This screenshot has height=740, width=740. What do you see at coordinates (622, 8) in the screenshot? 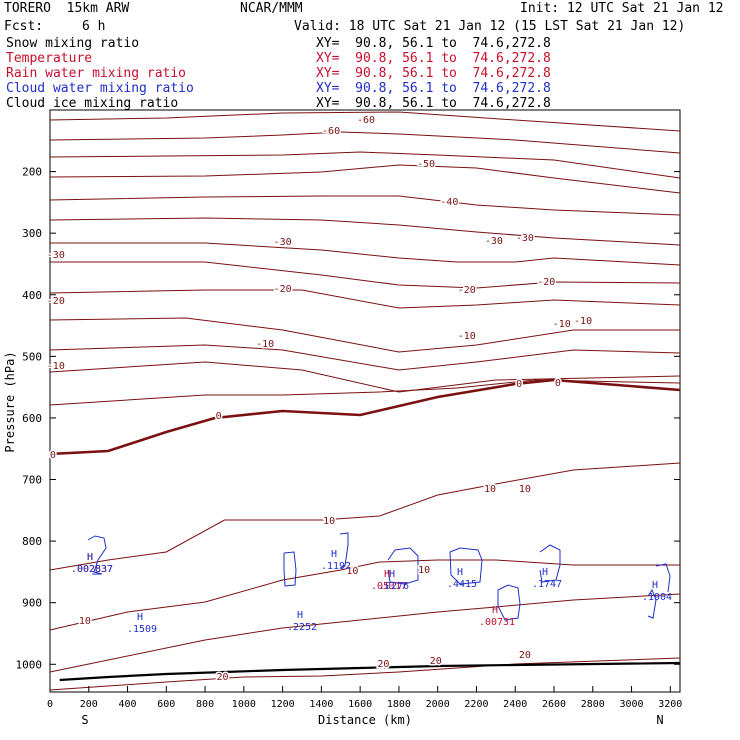
I see `init-time: Init: 12 UTC Sat 21 Jan 12` at bounding box center [622, 8].